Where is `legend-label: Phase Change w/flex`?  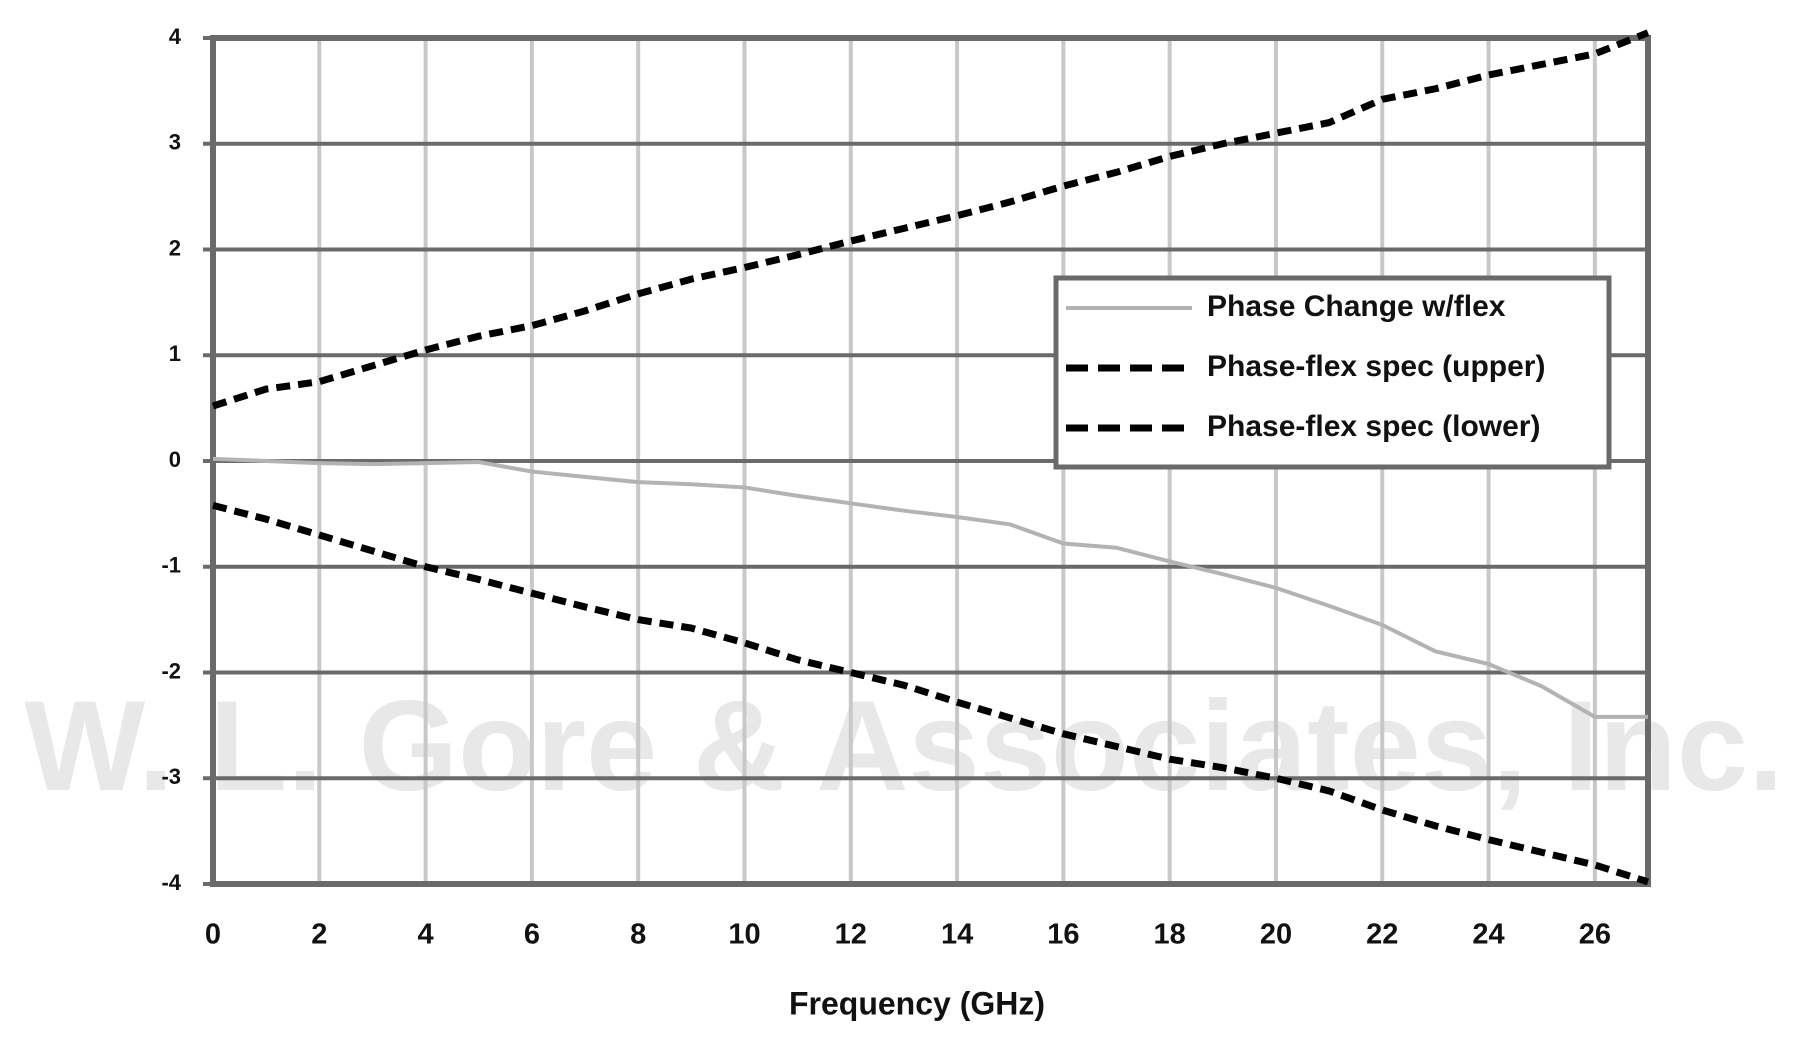 legend-label: Phase Change w/flex is located at coordinates (1356, 306).